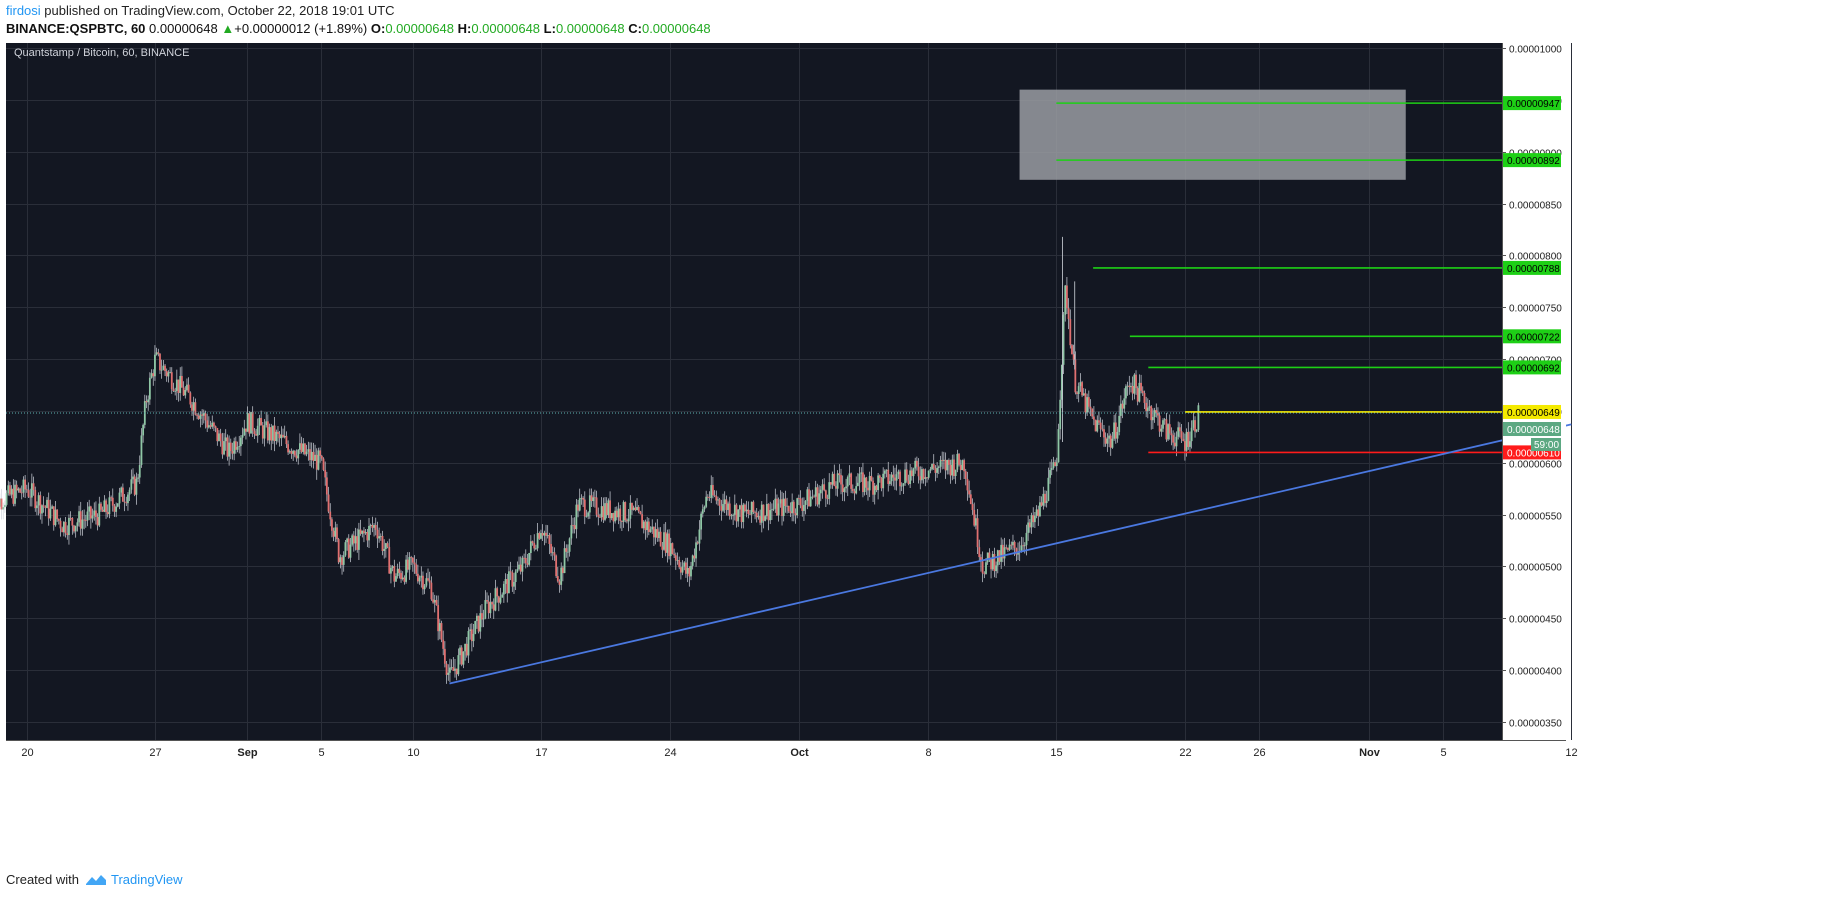 The image size is (1828, 899). What do you see at coordinates (134, 879) in the screenshot?
I see `tradingview-brand: TradingView` at bounding box center [134, 879].